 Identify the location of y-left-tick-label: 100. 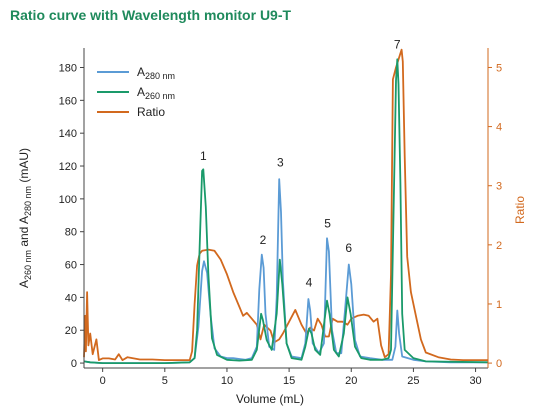
(68, 200).